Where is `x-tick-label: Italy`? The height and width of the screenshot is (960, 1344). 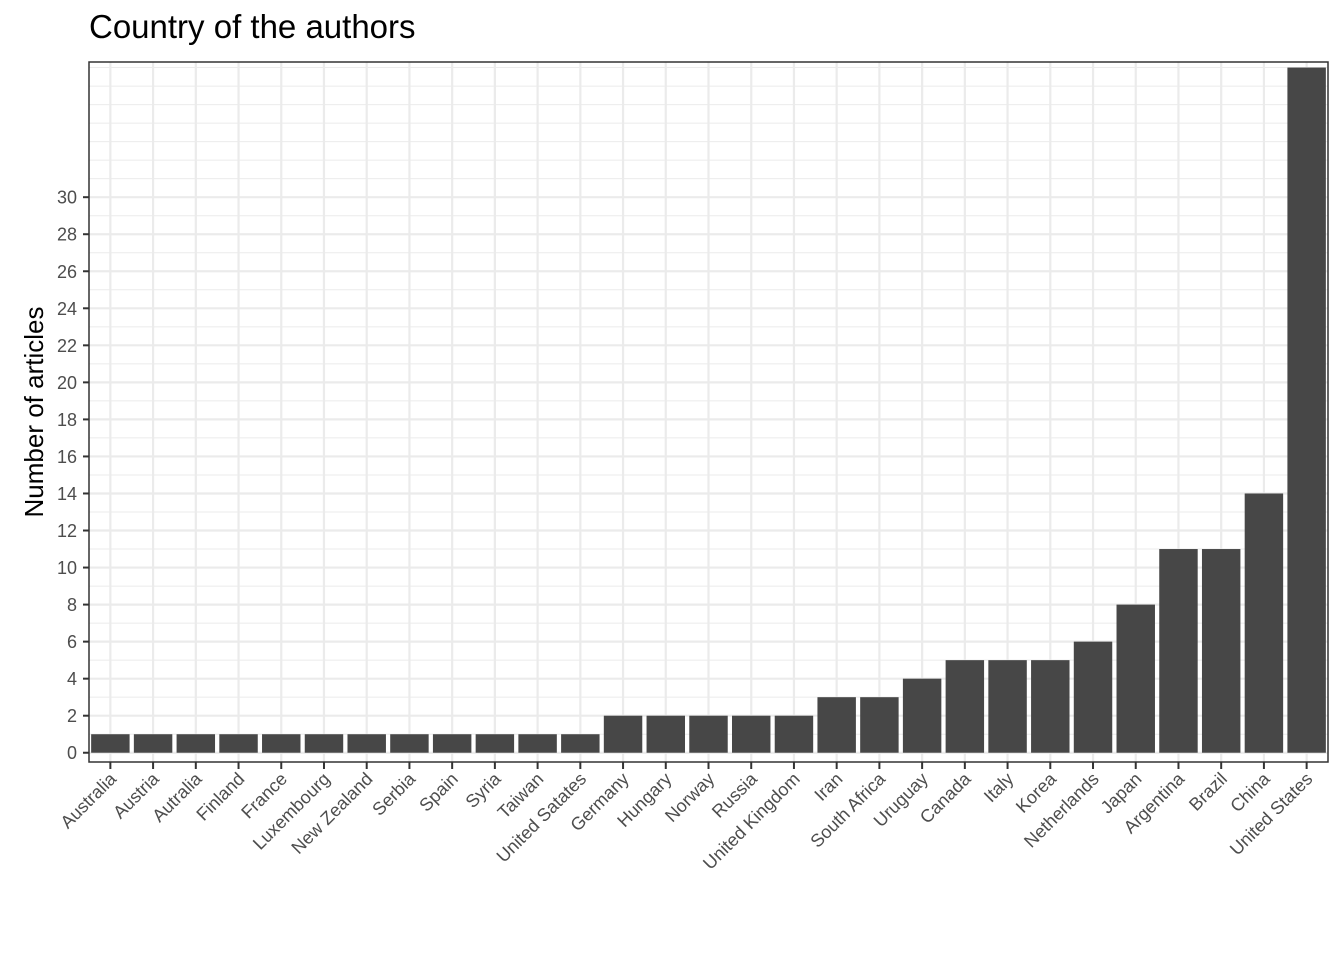
x-tick-label: Italy is located at coordinates (998, 787).